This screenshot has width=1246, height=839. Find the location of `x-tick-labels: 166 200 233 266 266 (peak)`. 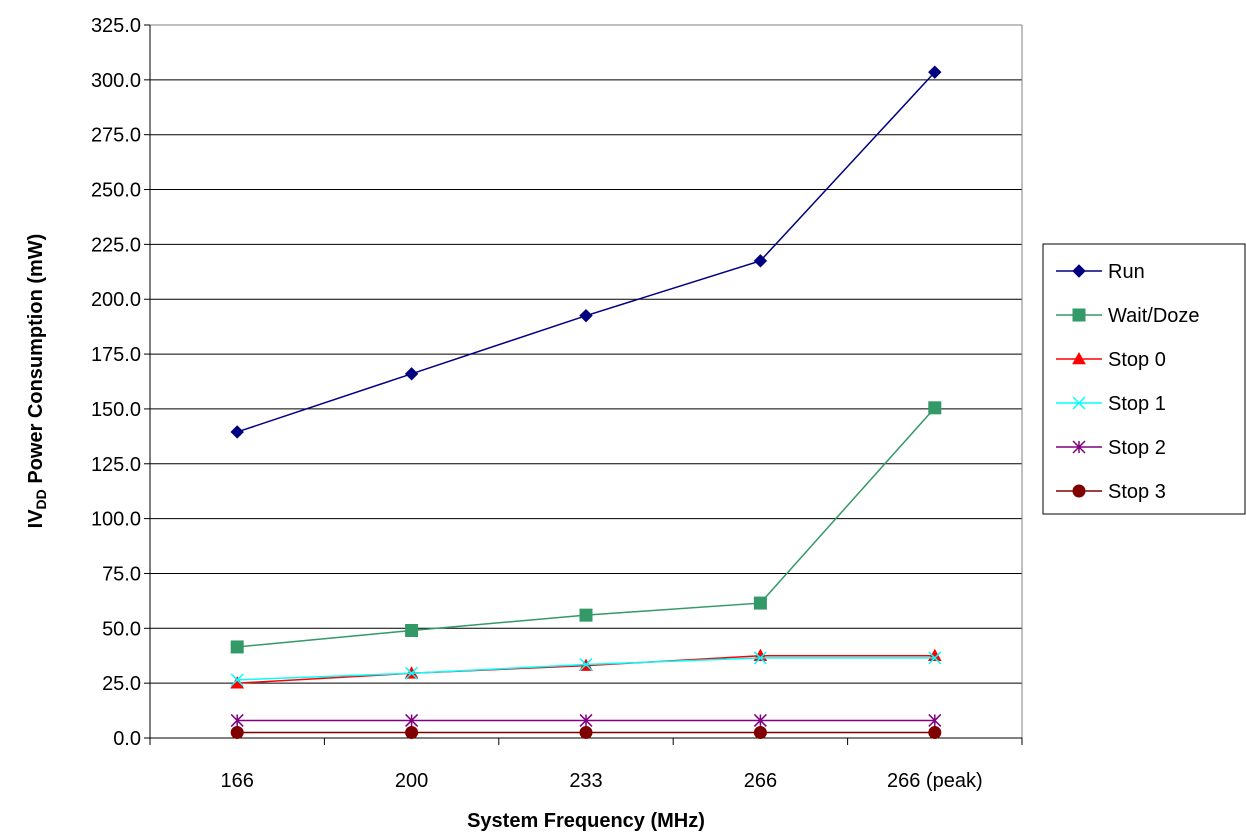

x-tick-labels: 166 200 233 266 266 (peak) is located at coordinates (602, 781).